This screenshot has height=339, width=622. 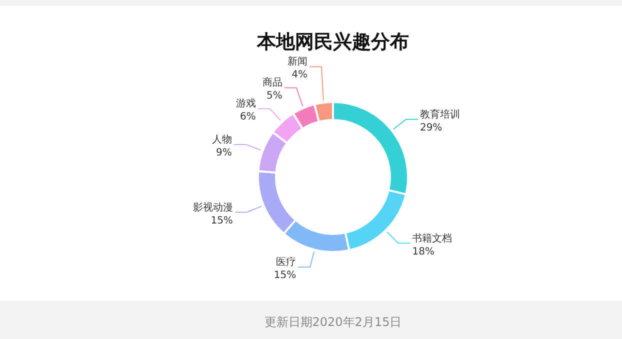 What do you see at coordinates (332, 42) in the screenshot?
I see `chart-title: 本地网民兴趣分布` at bounding box center [332, 42].